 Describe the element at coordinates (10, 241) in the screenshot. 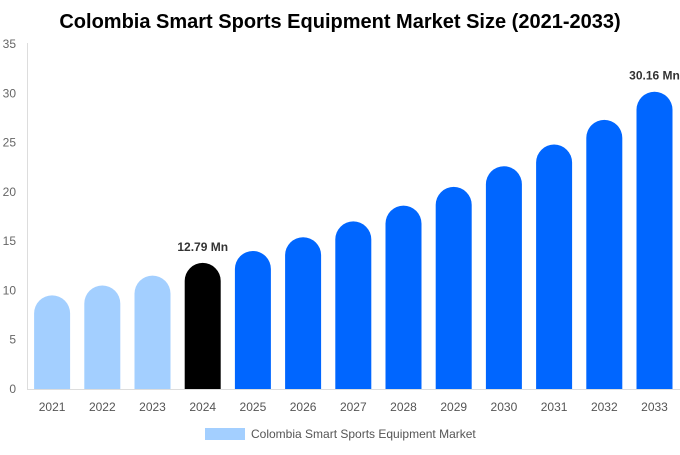

I see `y-tick-label: 15` at that location.